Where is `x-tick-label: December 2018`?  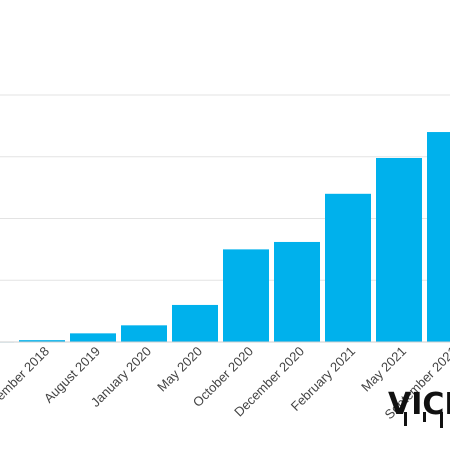 x-tick-label: December 2018 is located at coordinates (26, 382).